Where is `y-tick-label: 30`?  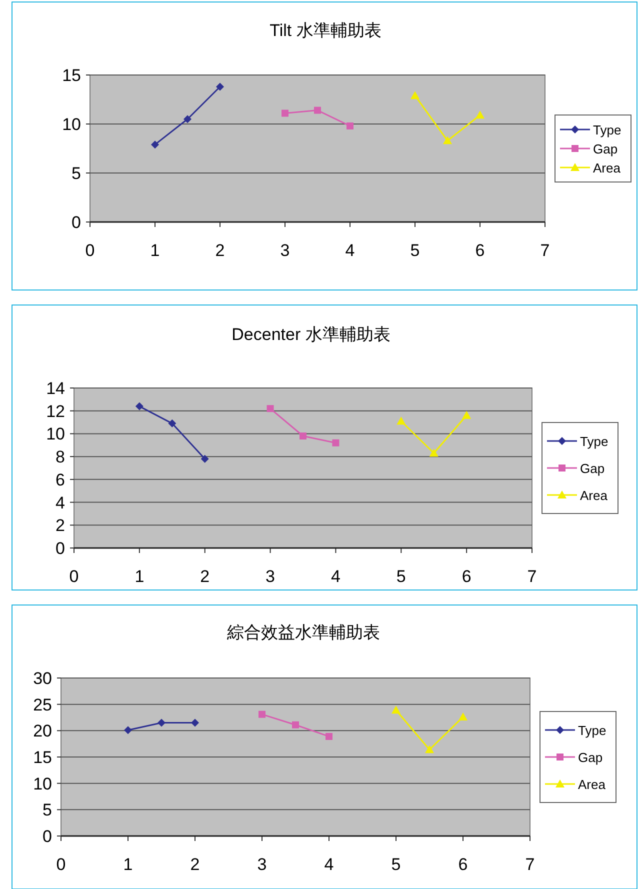
y-tick-label: 30 is located at coordinates (42, 678).